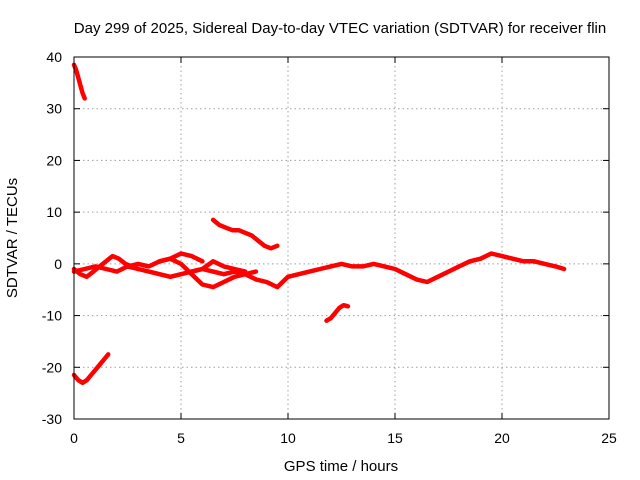 Image resolution: width=640 pixels, height=480 pixels. Describe the element at coordinates (52, 316) in the screenshot. I see `y-tick-label: -10` at that location.